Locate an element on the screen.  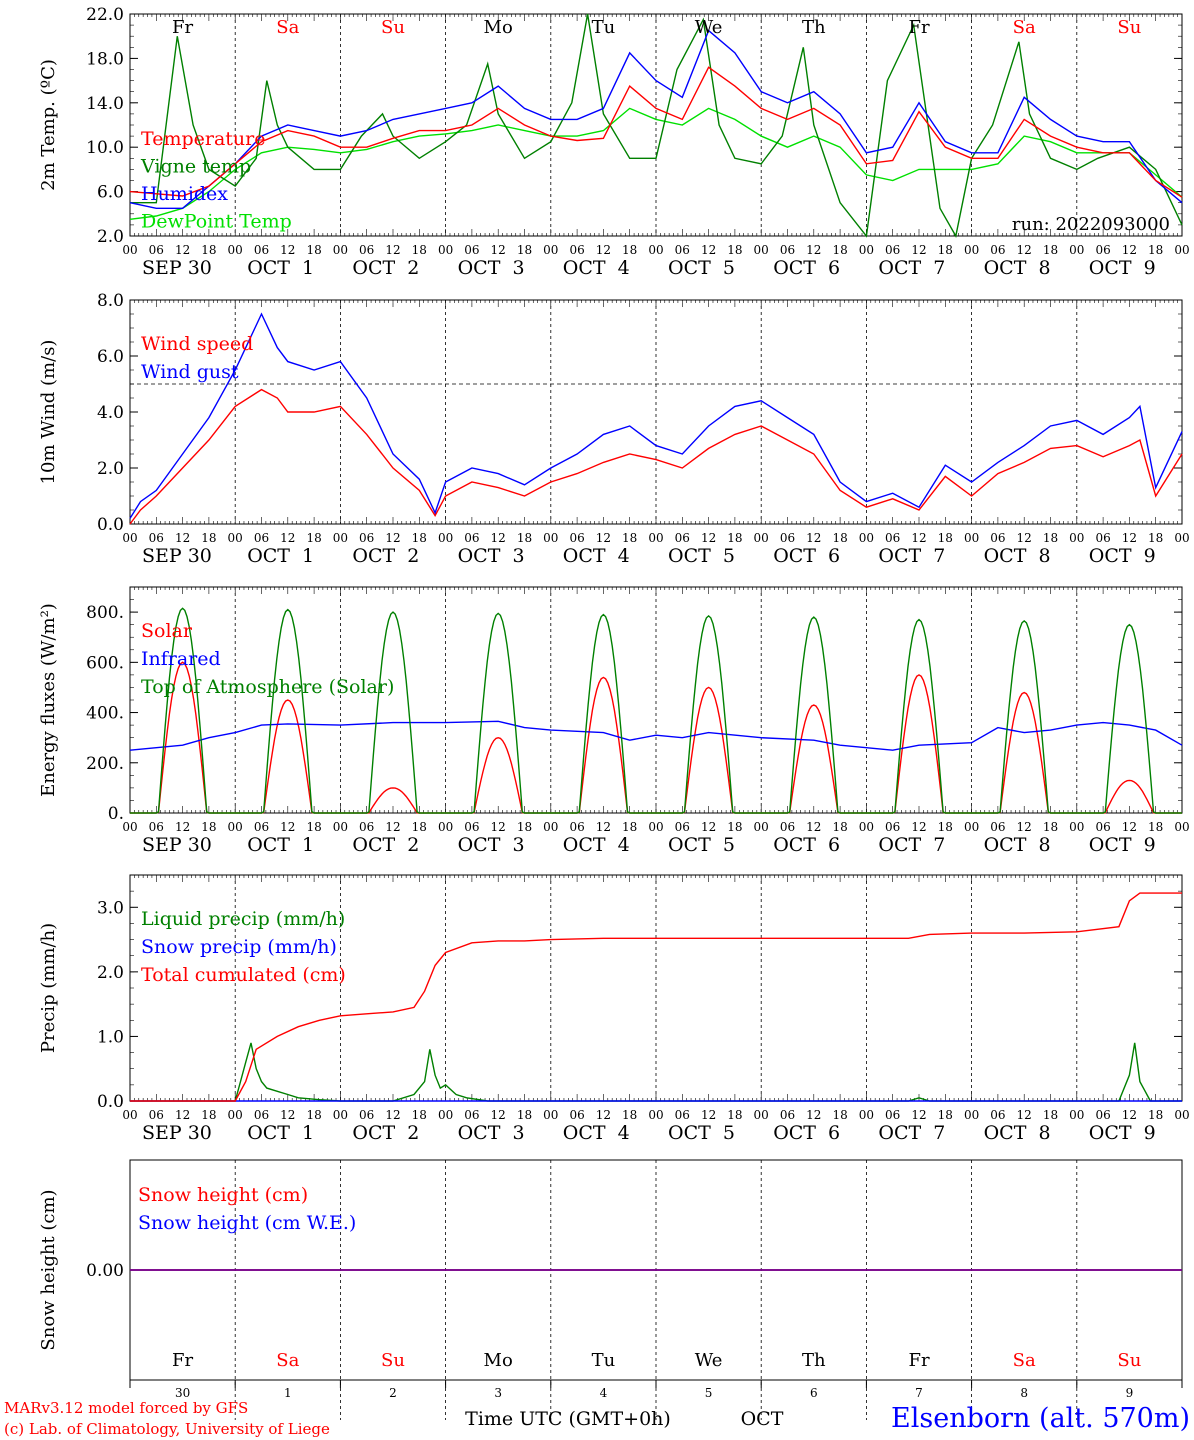
legend-entry: Snow precip (mm/h) is located at coordinates (239, 947).